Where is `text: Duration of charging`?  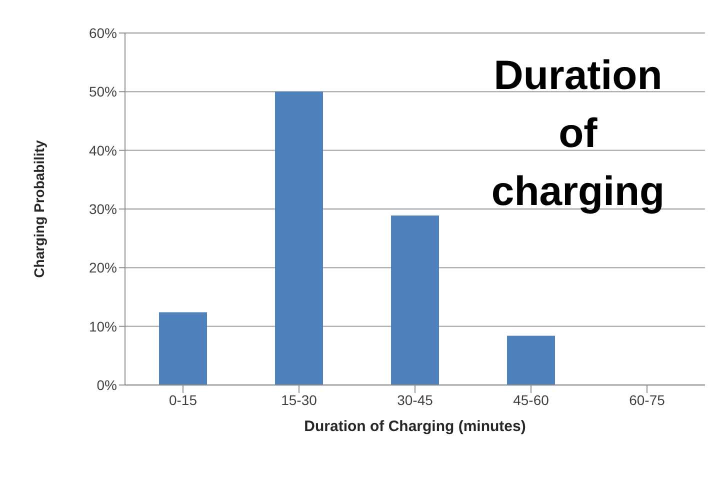 text: Duration of charging is located at coordinates (578, 133).